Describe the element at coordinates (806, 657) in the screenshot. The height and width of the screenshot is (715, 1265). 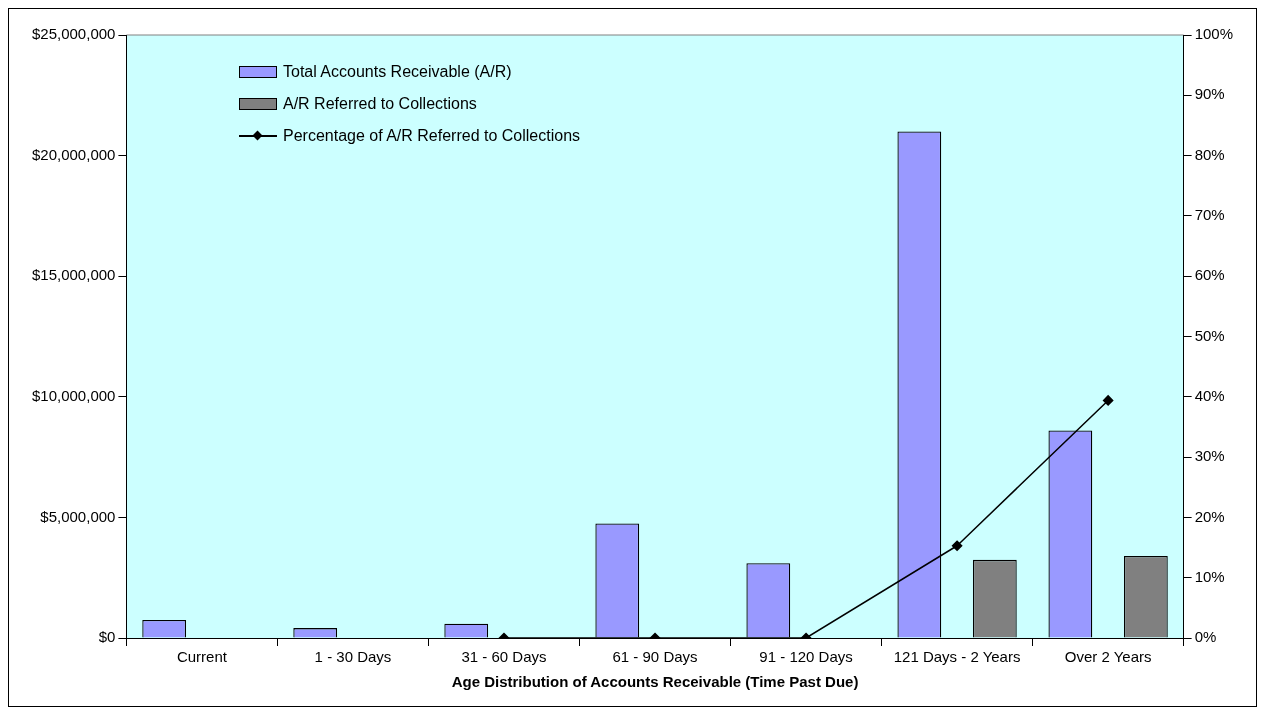
I see `x-tick-label: 91 - 120 Days` at that location.